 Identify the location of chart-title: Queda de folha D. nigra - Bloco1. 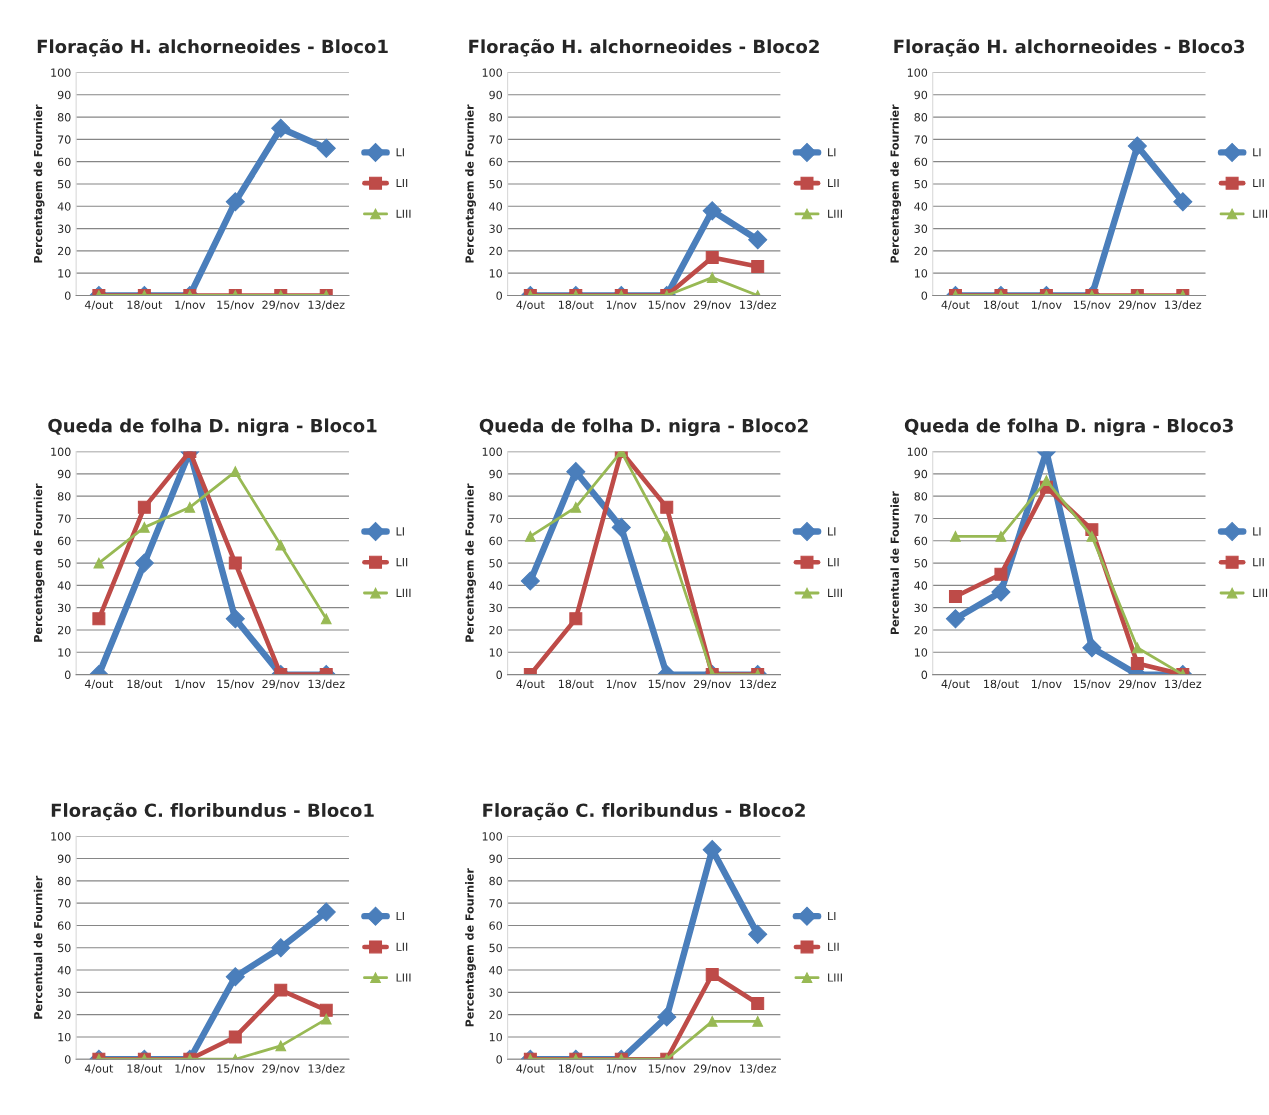
(212, 427).